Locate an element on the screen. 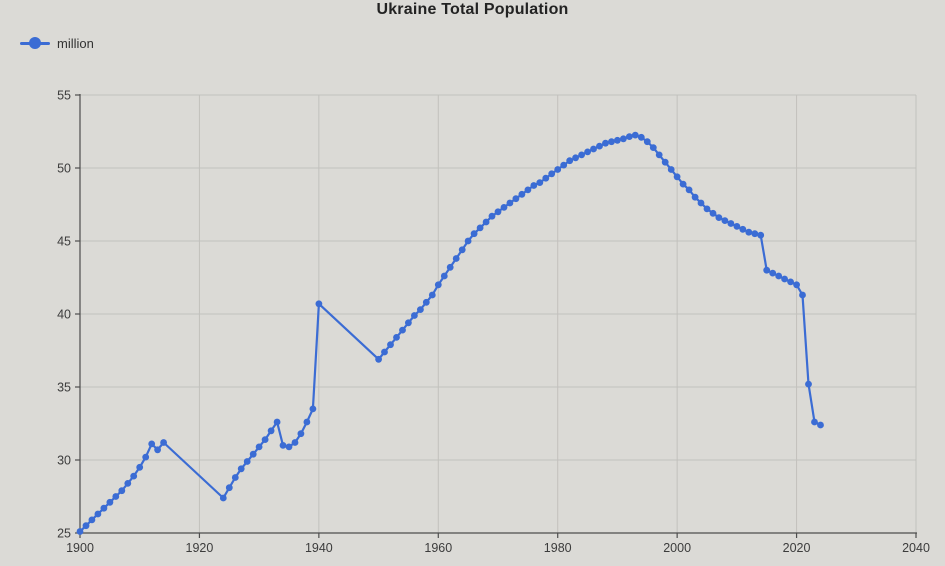  legend-item-million: million is located at coordinates (57, 43).